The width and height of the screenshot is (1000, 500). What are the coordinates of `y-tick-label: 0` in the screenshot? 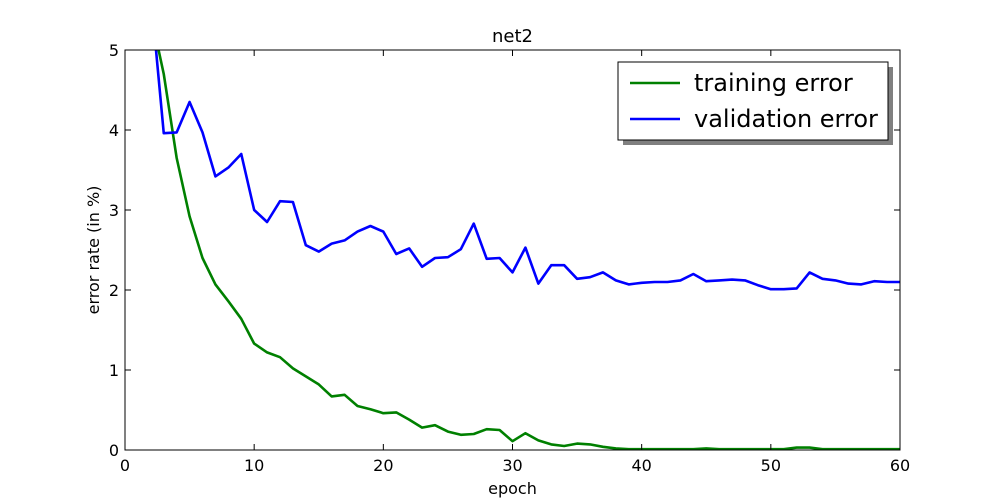 It's located at (114, 450).